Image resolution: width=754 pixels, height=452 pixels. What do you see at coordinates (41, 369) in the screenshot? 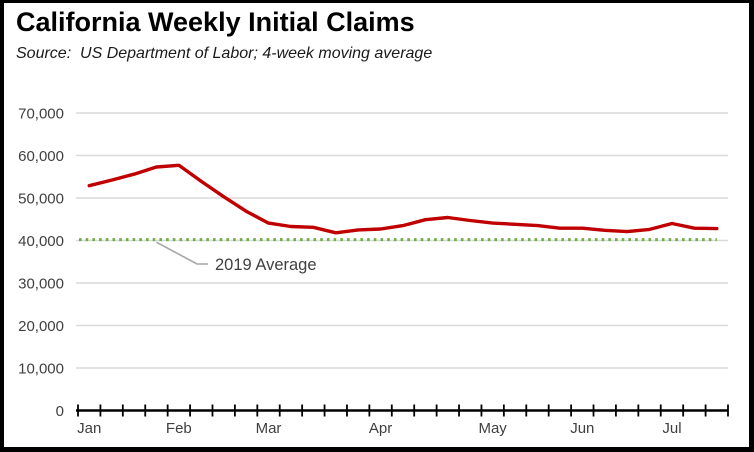
I see `y-axis-label: 10,000` at bounding box center [41, 369].